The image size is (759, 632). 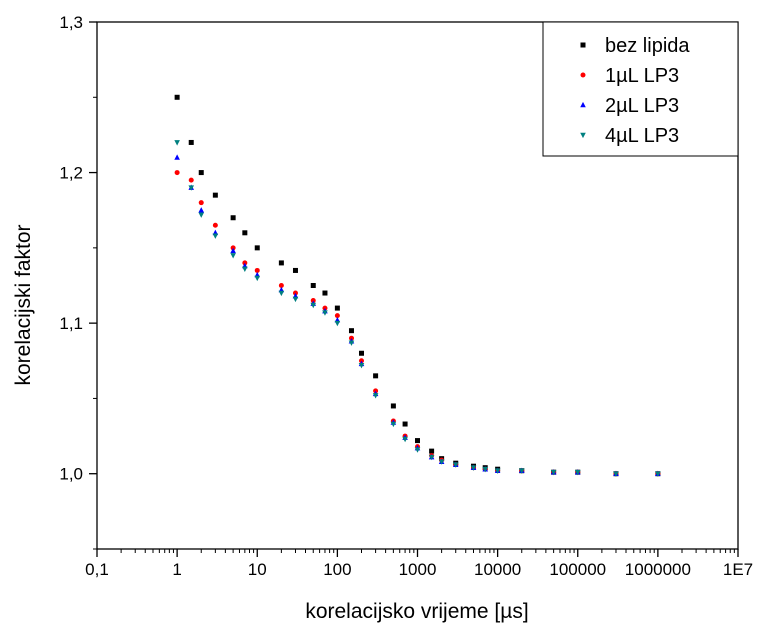 I want to click on x-tick-label: 10000, so click(x=497, y=569).